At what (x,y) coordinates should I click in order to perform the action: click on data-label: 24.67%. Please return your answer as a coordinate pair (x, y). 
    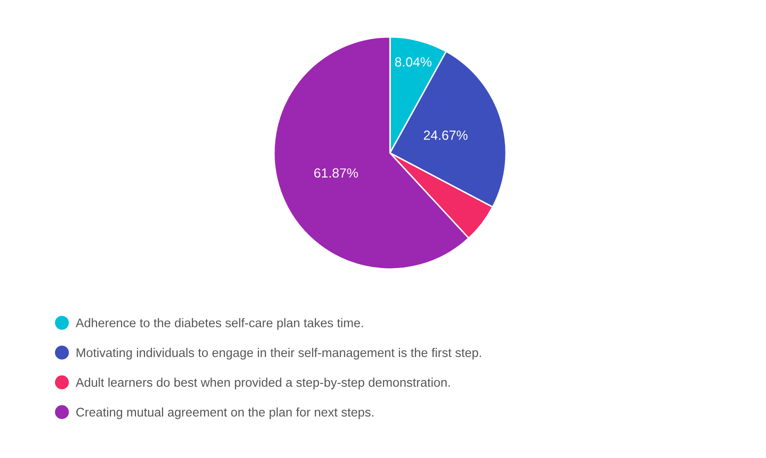
    Looking at the image, I should click on (446, 135).